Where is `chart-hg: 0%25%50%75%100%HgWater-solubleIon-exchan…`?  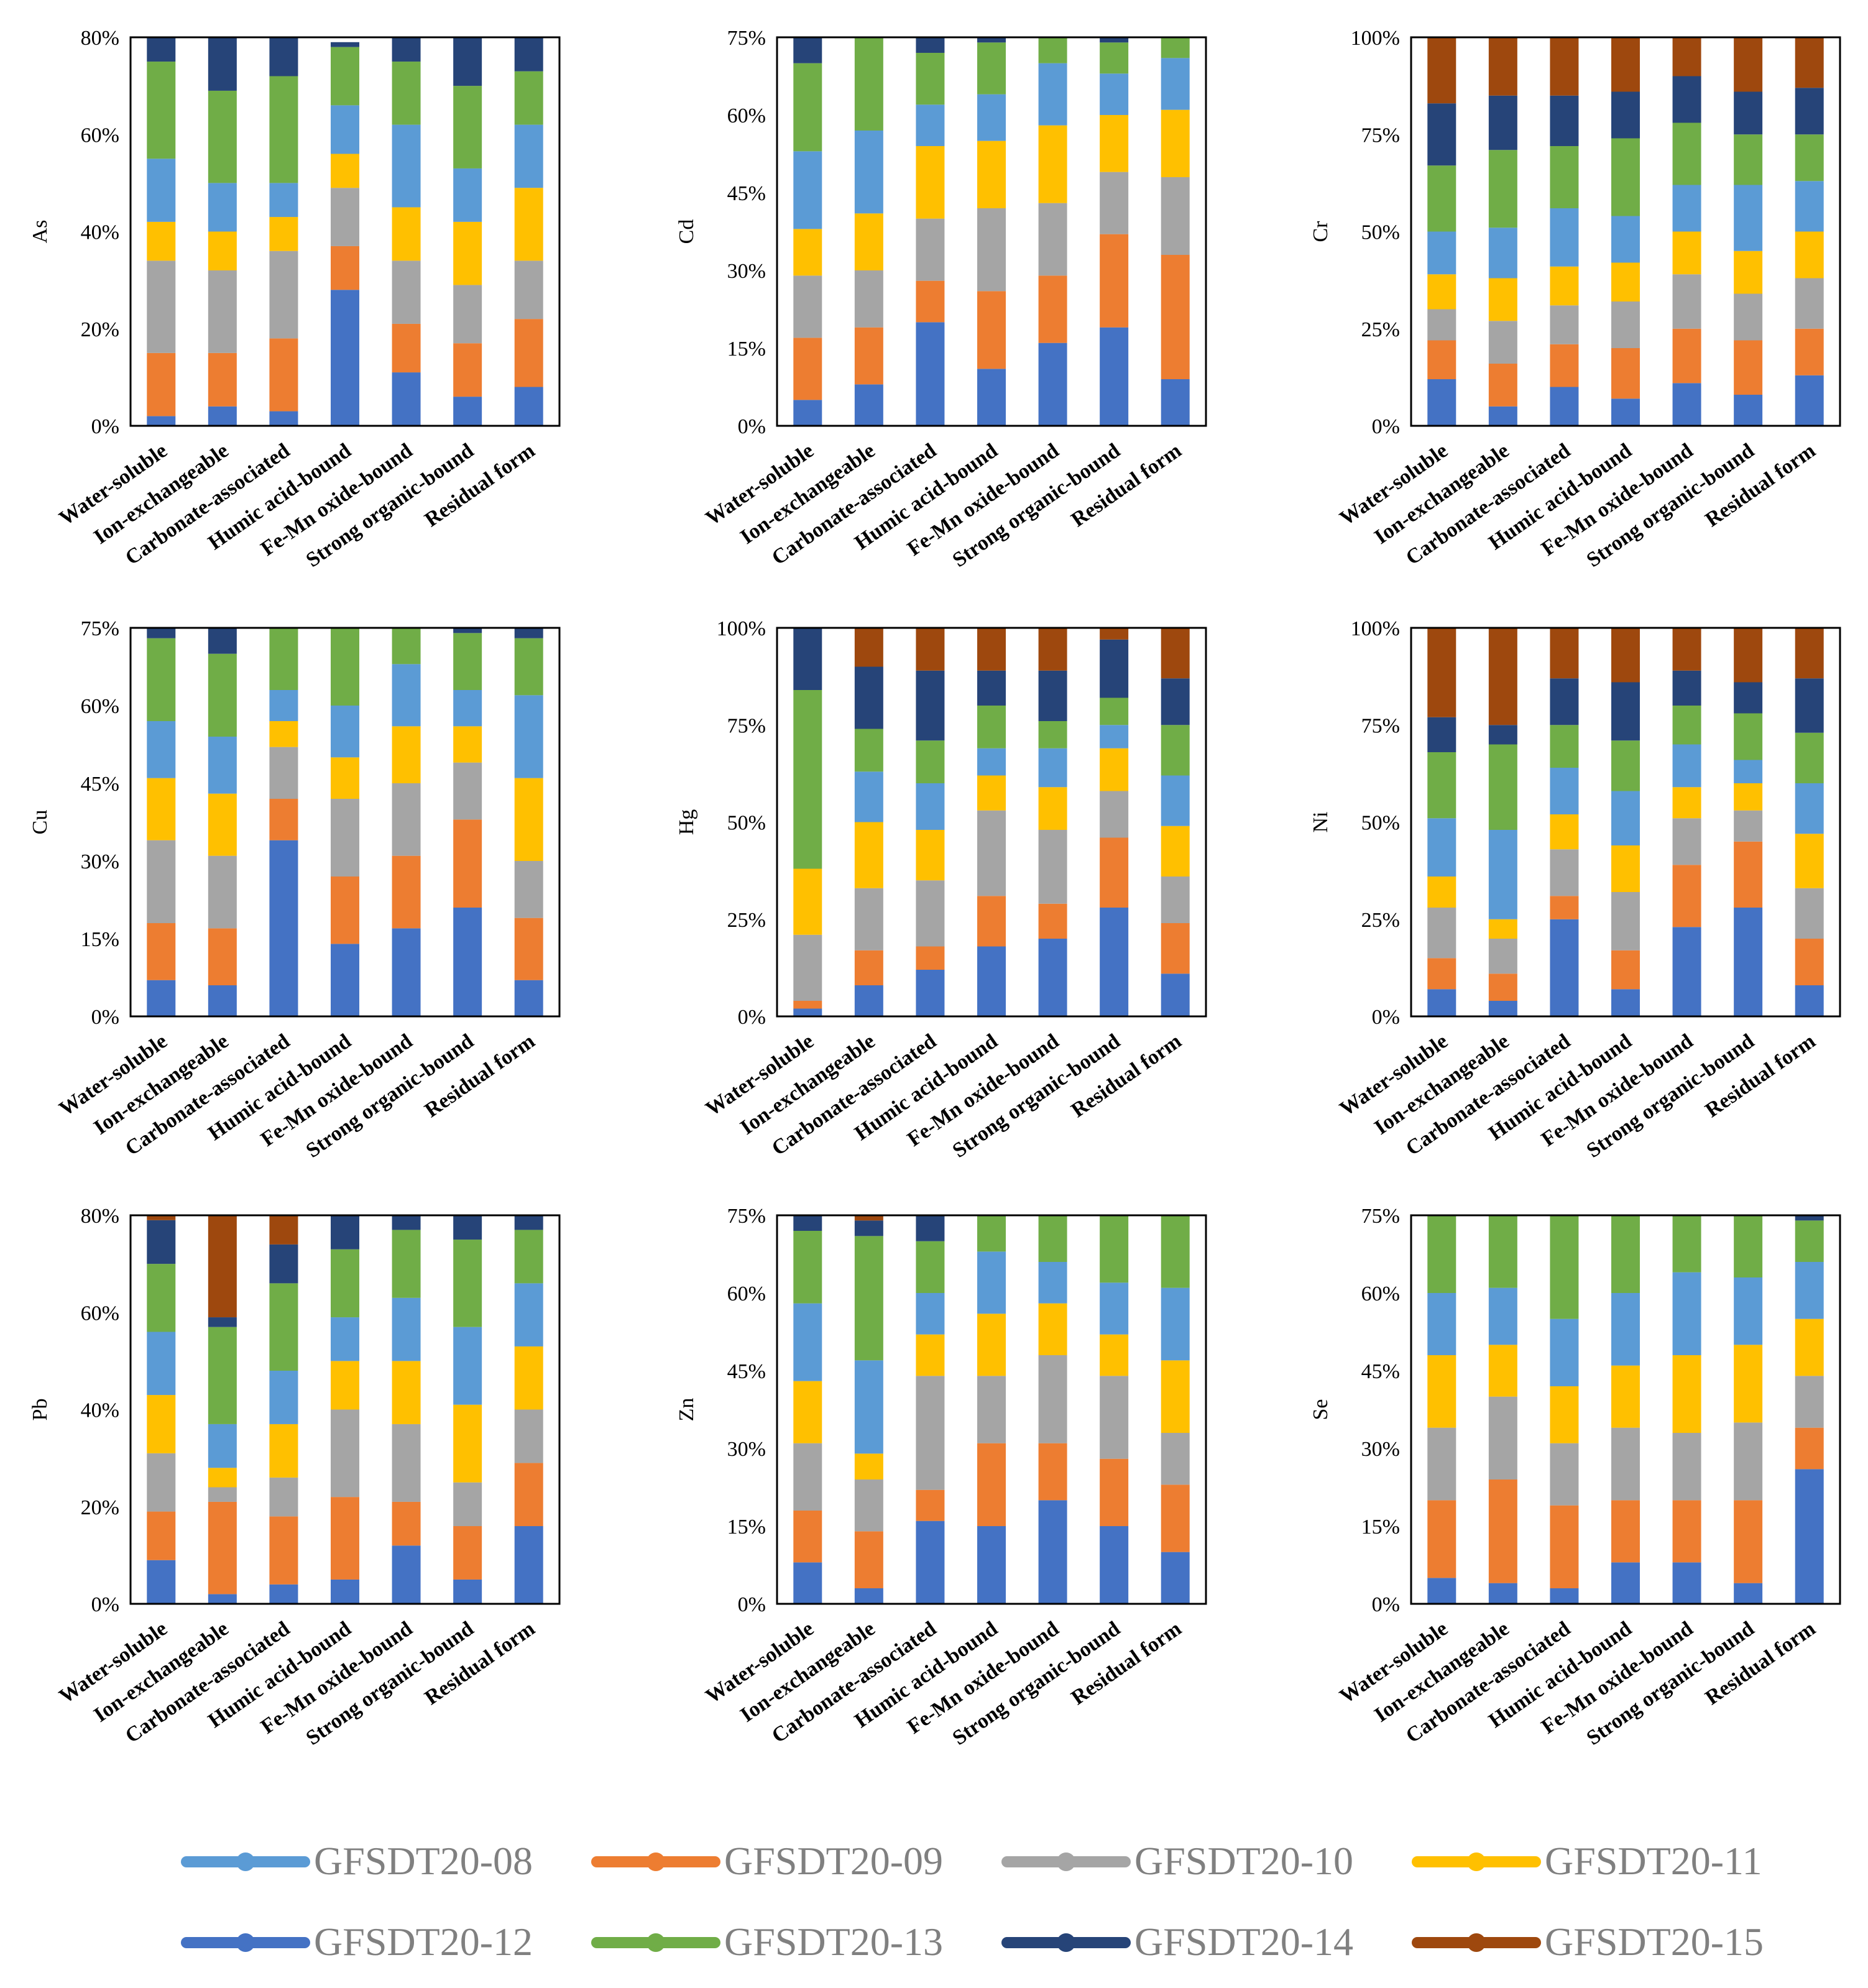
chart-hg: 0%25%50%75%100%HgWater-solubleIon-exchan… is located at coordinates (941, 890).